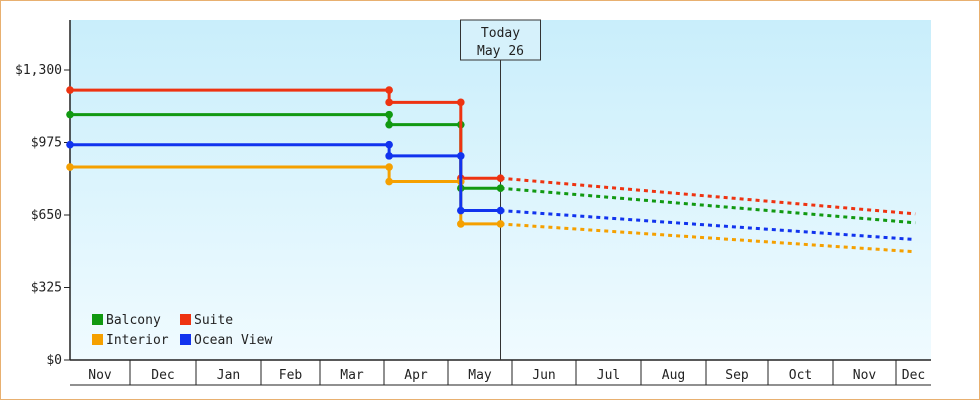  I want to click on x-tick-label: Feb, so click(291, 375).